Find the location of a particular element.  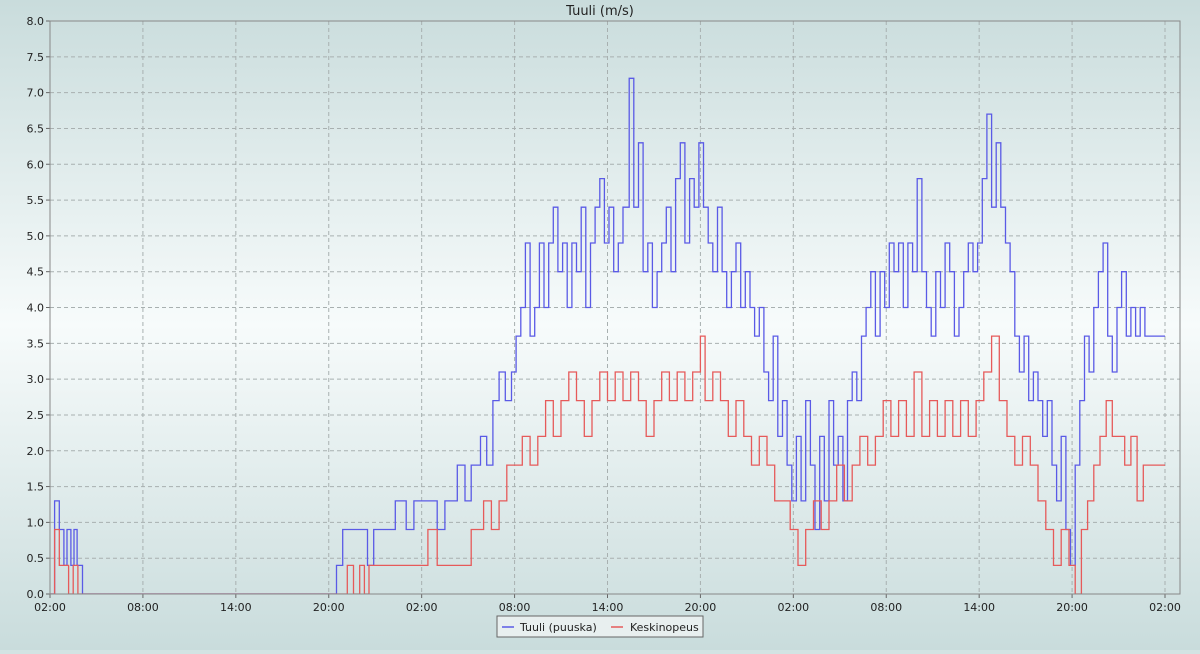

legend: Tuuli (puuska) Keskinopeus is located at coordinates (600, 626).